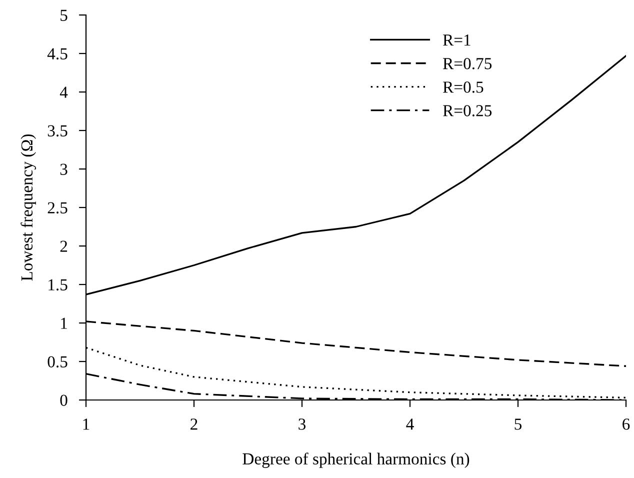 This screenshot has width=634, height=478. Describe the element at coordinates (57, 54) in the screenshot. I see `y-tick-label: 4.5` at that location.